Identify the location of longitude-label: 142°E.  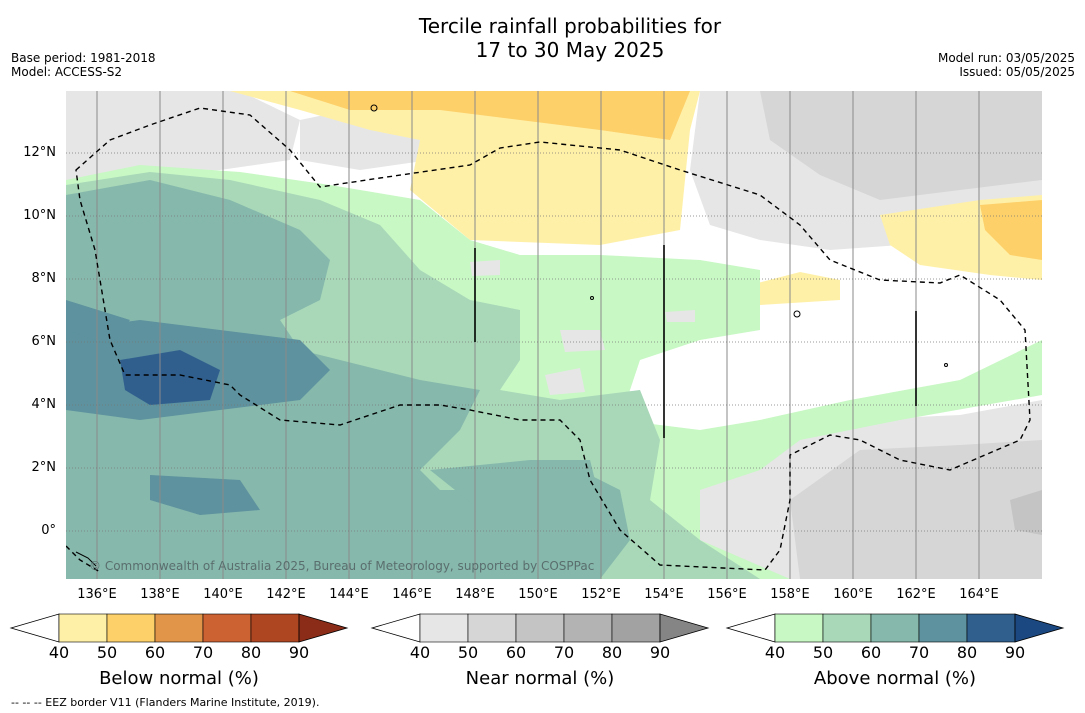
(286, 594).